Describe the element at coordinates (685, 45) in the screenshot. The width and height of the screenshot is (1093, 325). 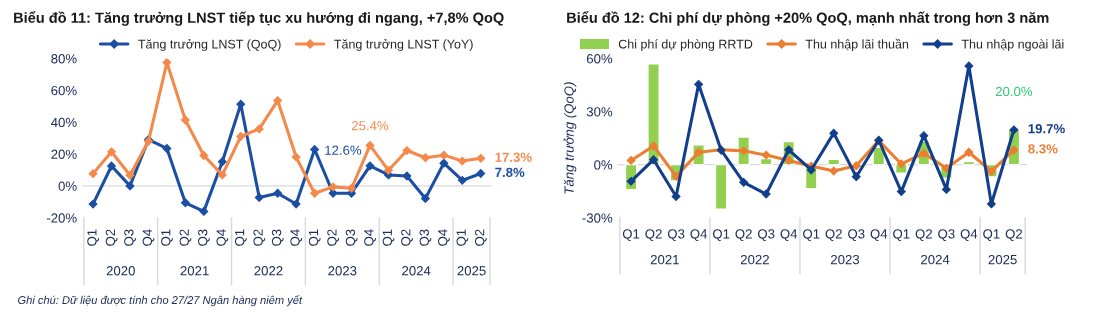
I see `legend-label: Chi phí dự phòng RRTD` at that location.